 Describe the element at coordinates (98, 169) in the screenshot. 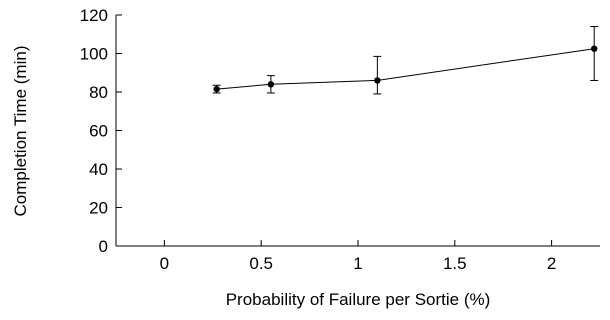

I see `y-tick-label: 40` at that location.